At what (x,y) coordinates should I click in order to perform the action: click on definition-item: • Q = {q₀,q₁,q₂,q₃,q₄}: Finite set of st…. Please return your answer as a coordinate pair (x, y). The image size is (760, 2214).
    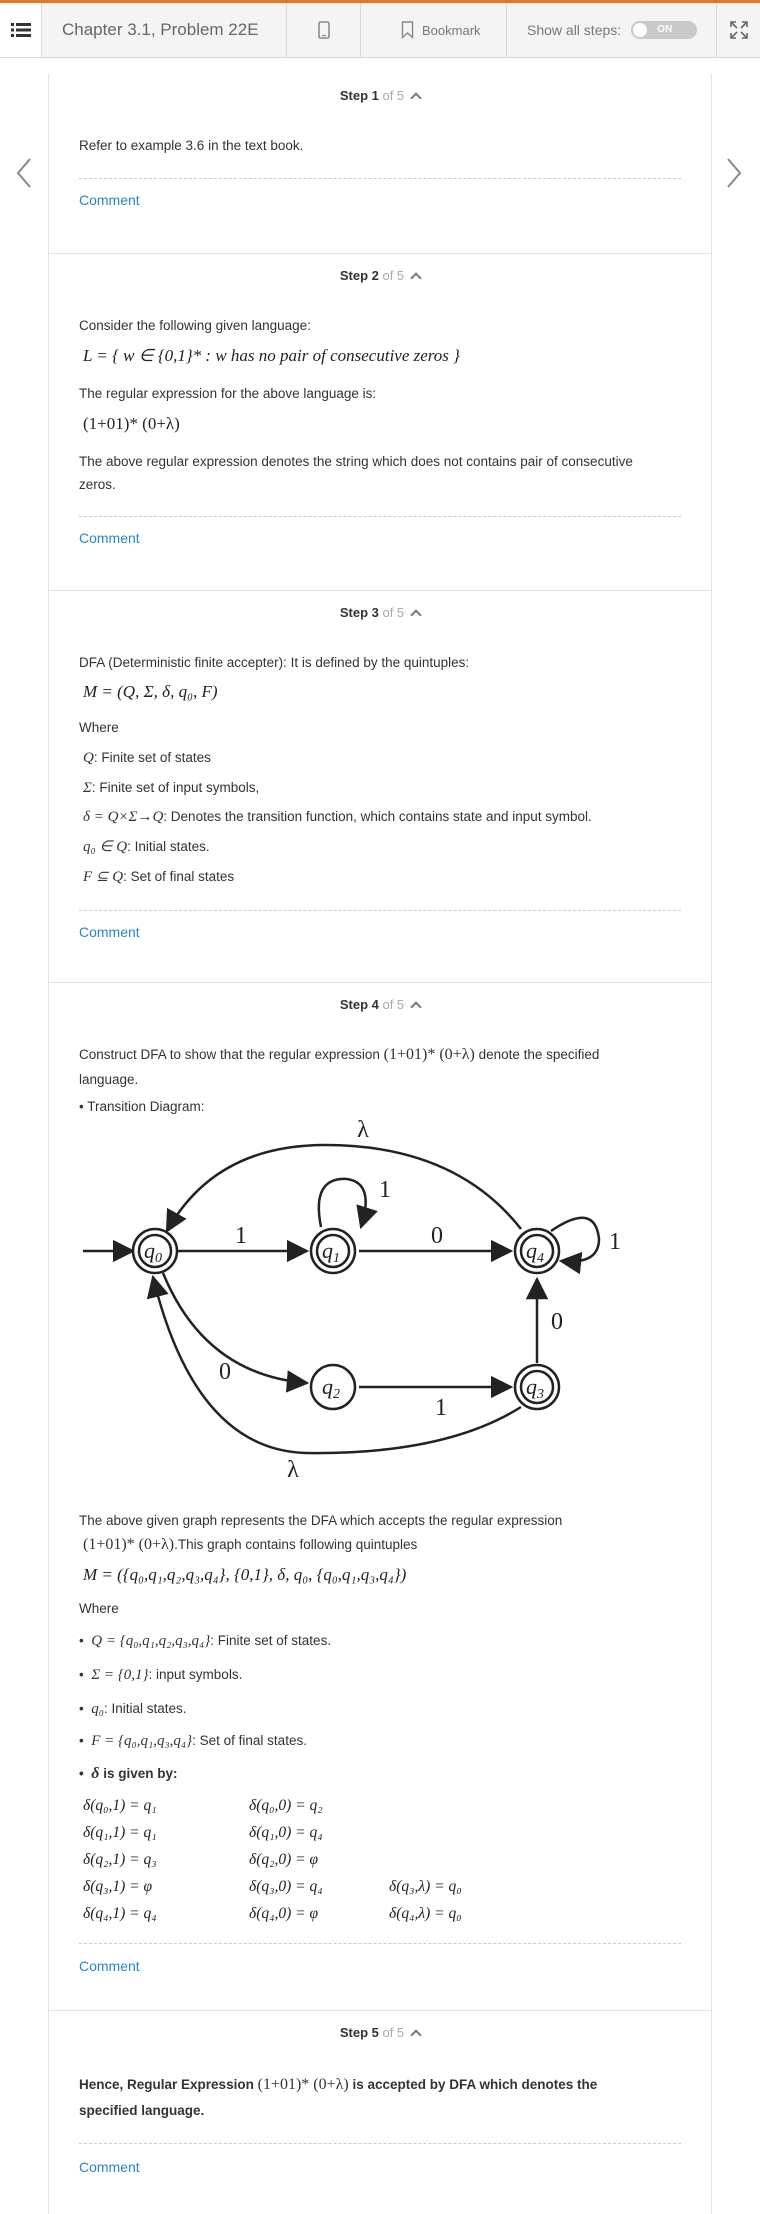
    Looking at the image, I should click on (205, 1641).